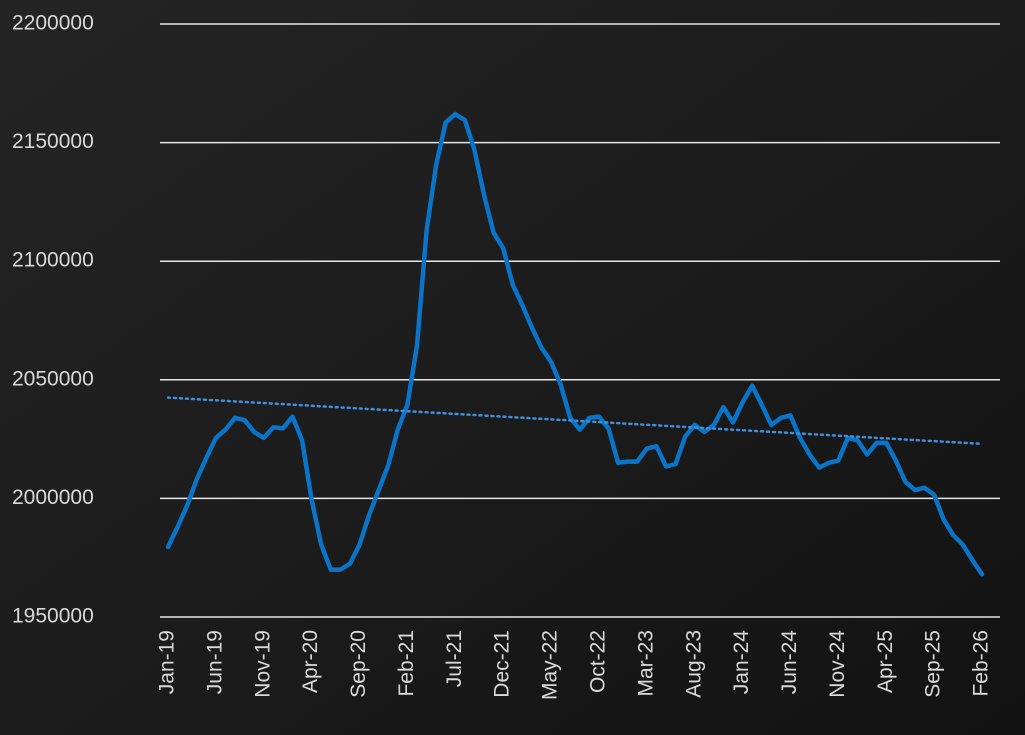  Describe the element at coordinates (53, 141) in the screenshot. I see `y-tick-label: 2150000` at that location.